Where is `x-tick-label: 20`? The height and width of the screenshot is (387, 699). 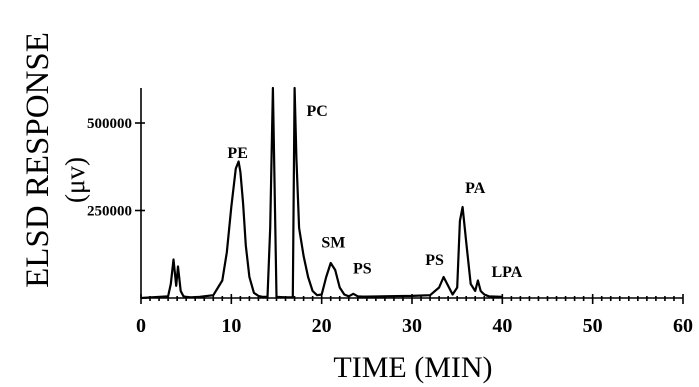 x-tick-label: 20 is located at coordinates (322, 326).